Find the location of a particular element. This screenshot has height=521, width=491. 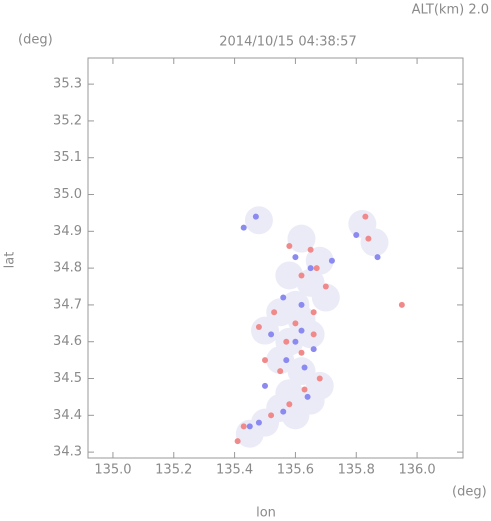

y-tick-label: 34.5 is located at coordinates (67, 378).